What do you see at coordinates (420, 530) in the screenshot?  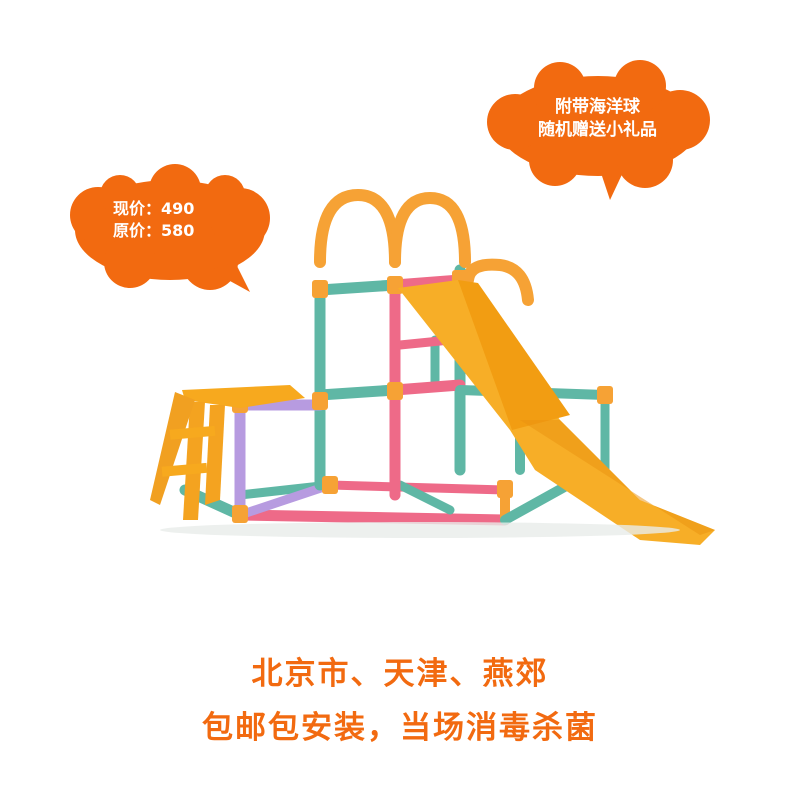 I see `ground-shadow` at bounding box center [420, 530].